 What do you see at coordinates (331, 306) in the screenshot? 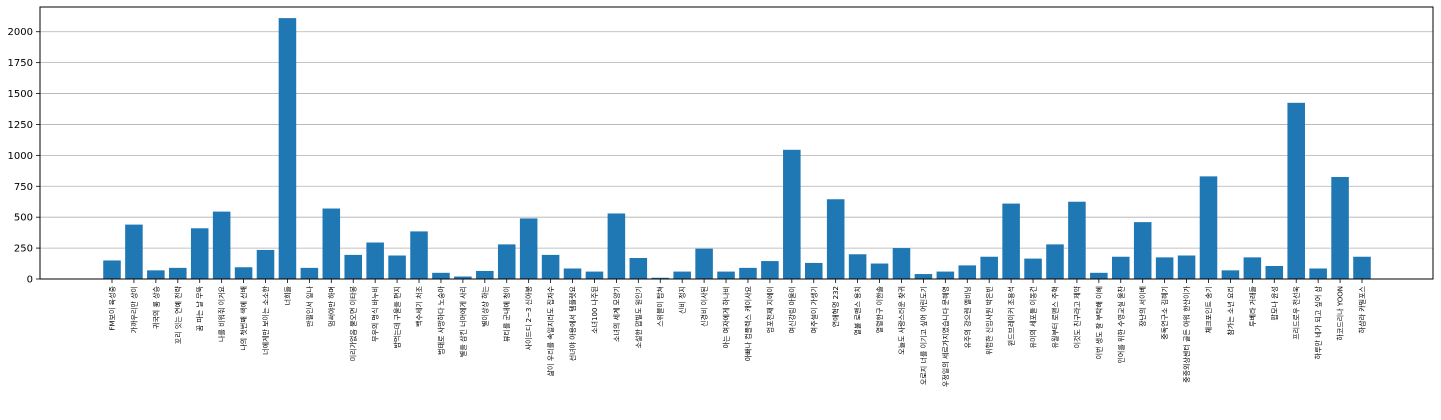
I see `x-tick-label: 멈써야만 하며` at bounding box center [331, 306].